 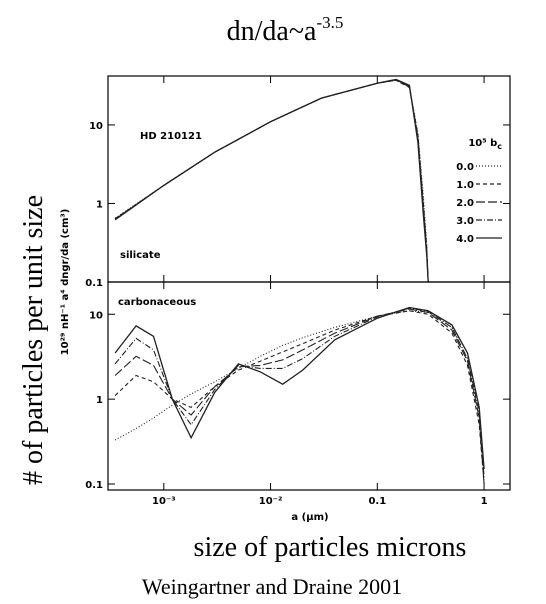 I want to click on x-tick-label: 0.1, so click(x=377, y=501).